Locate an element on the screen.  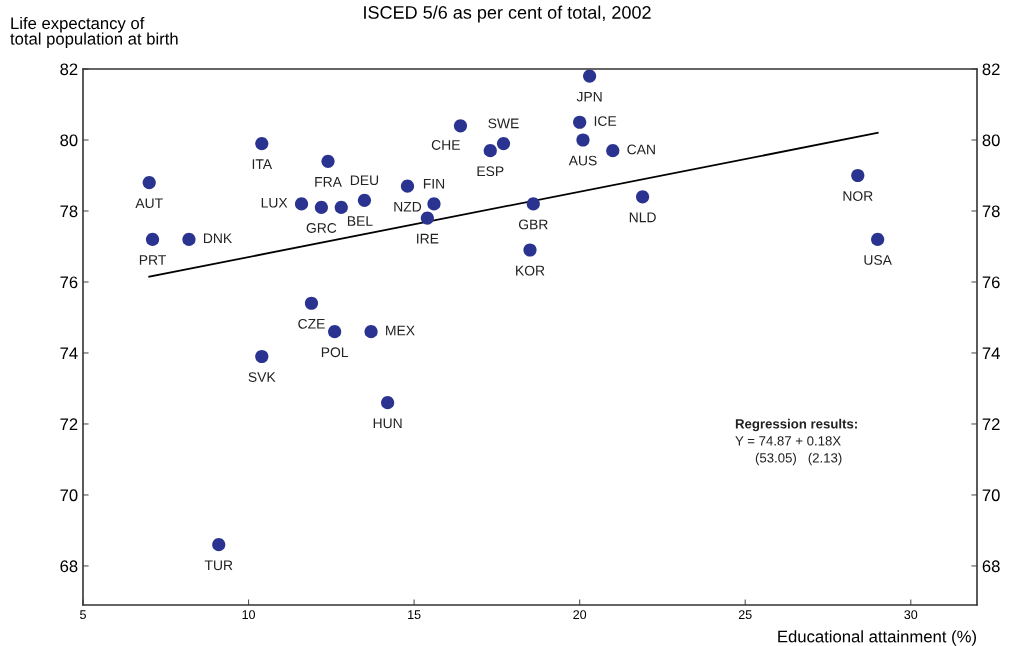
y-tick-label: 76 is located at coordinates (69, 282).